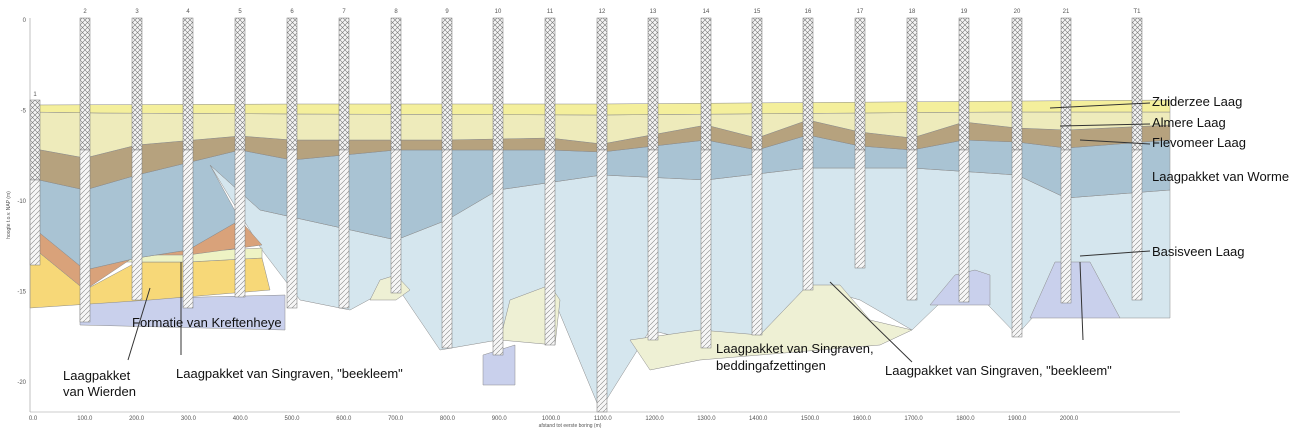  Describe the element at coordinates (33, 419) in the screenshot. I see `x-tick-label: 0.0` at that location.